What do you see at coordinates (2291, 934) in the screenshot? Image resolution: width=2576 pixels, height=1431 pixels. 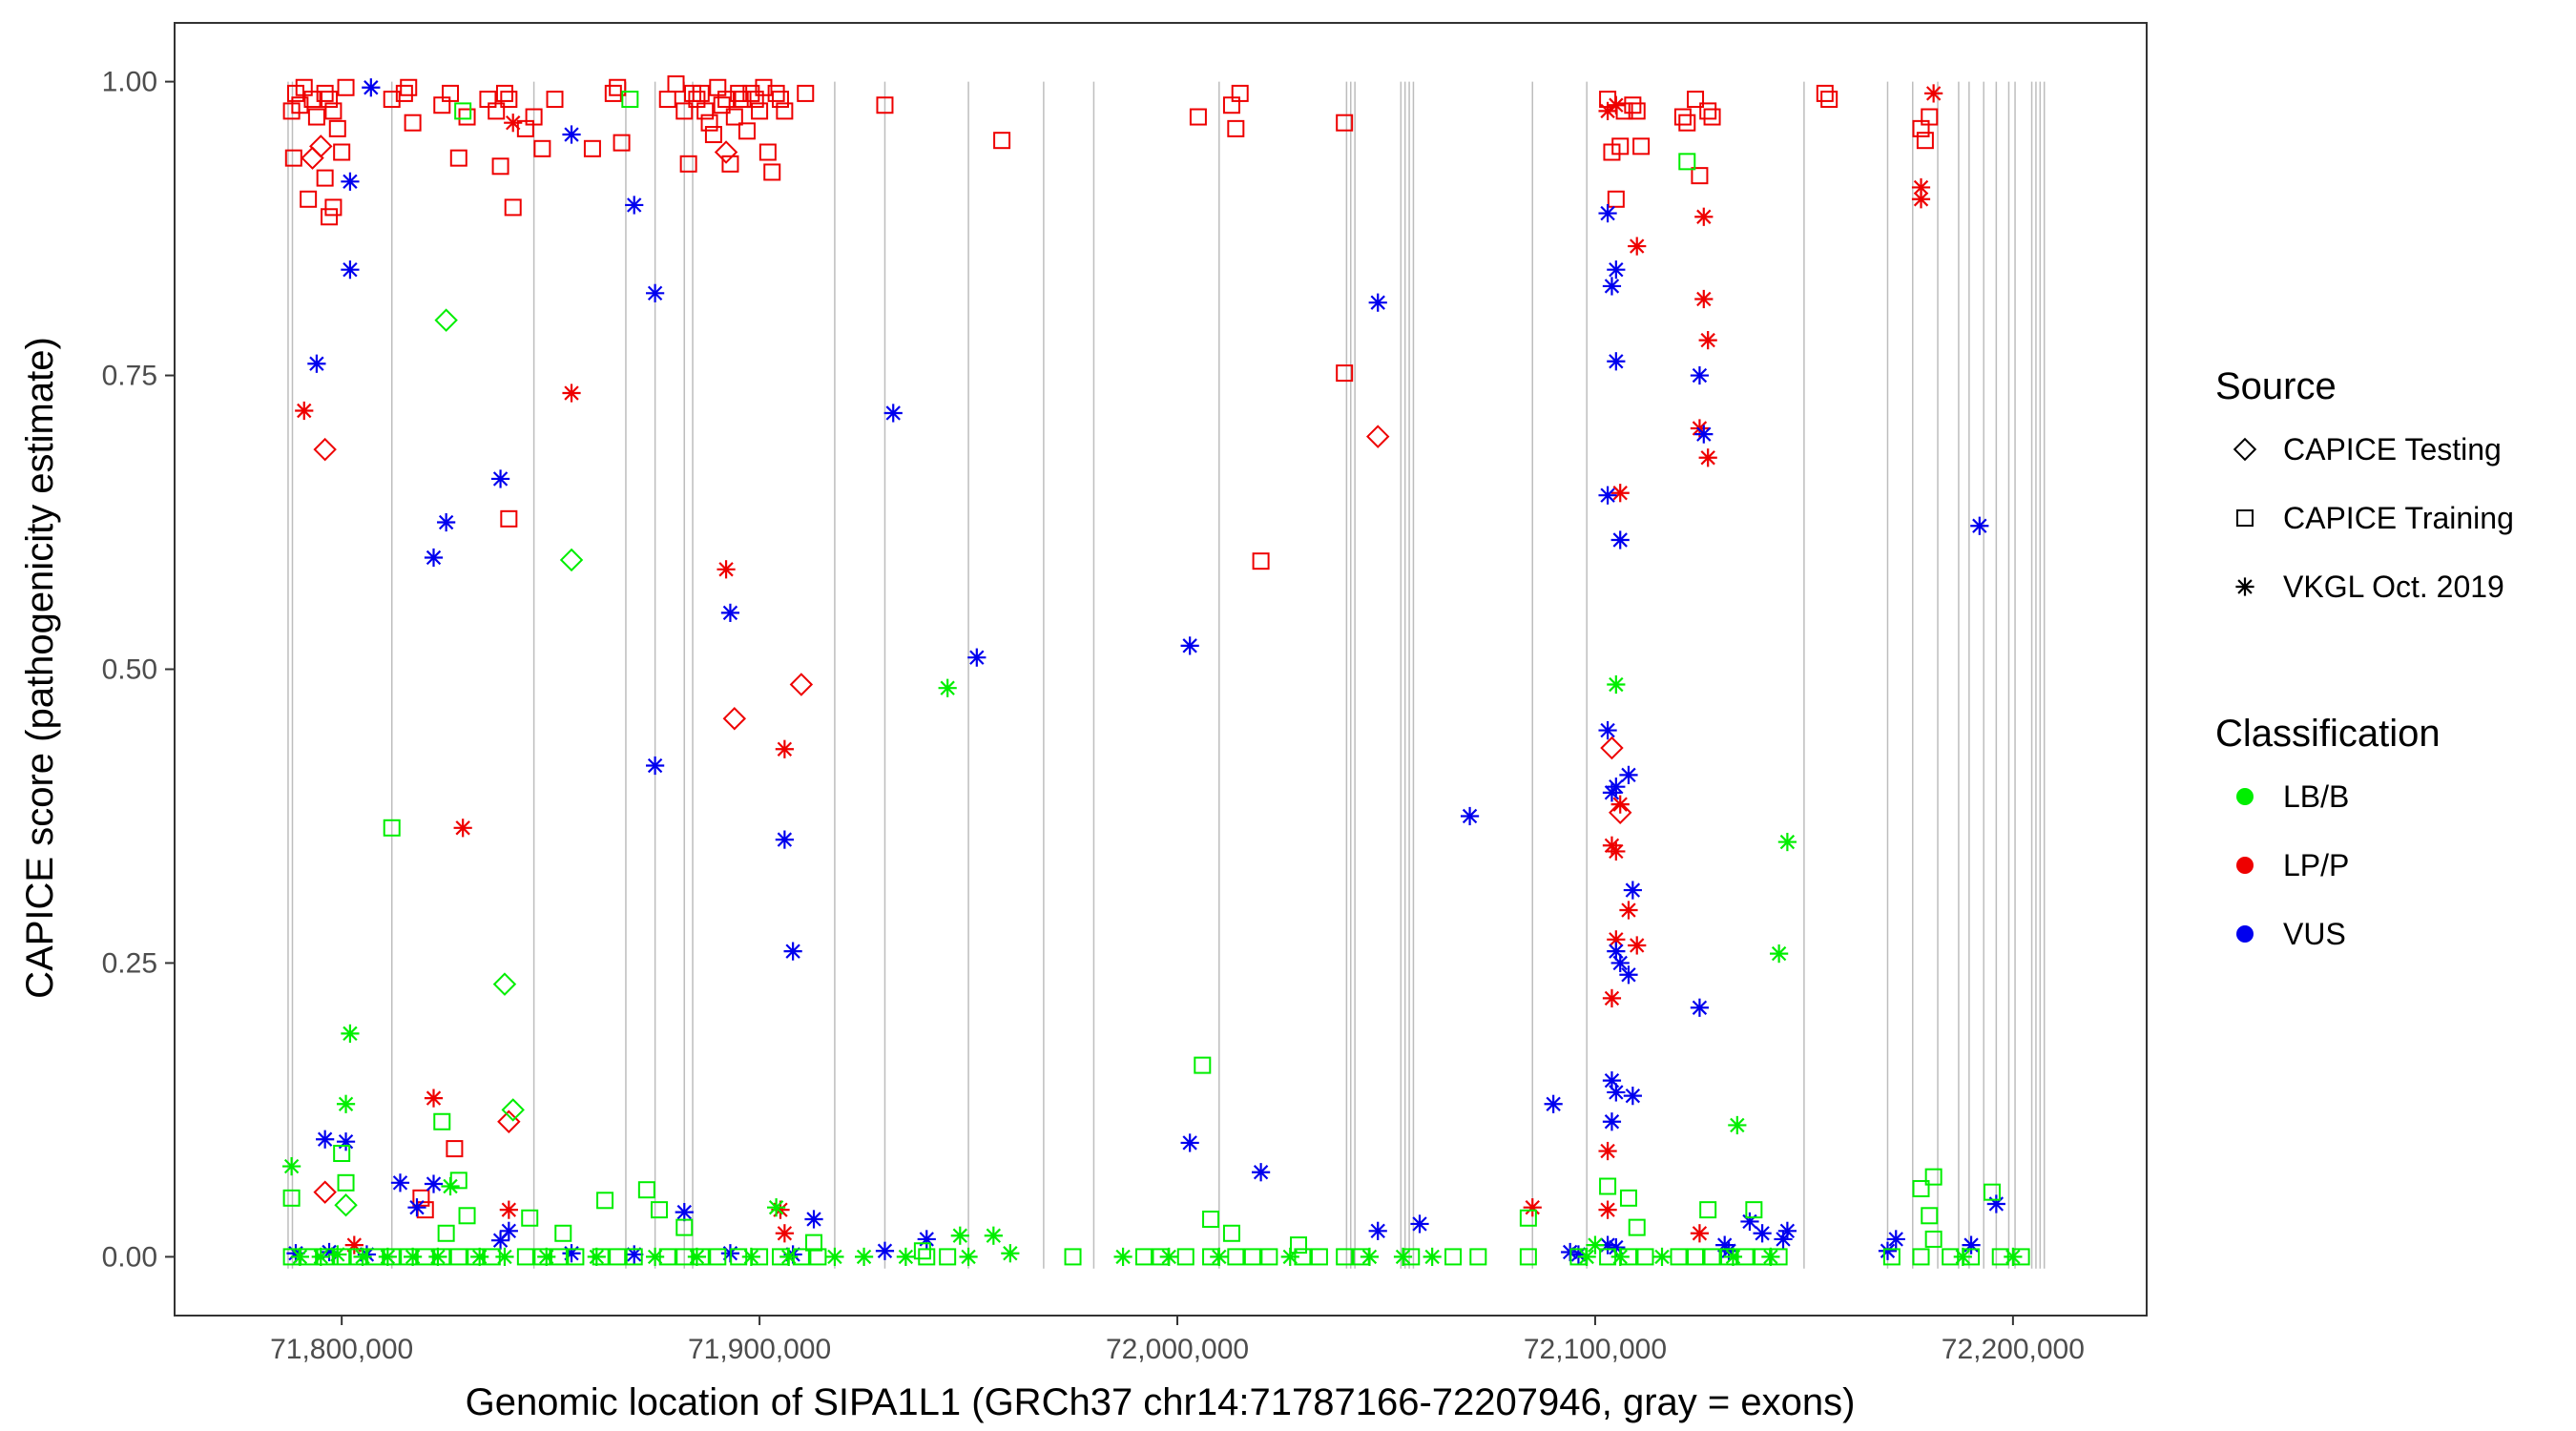 I see `legend-item-vus: VUS` at bounding box center [2291, 934].